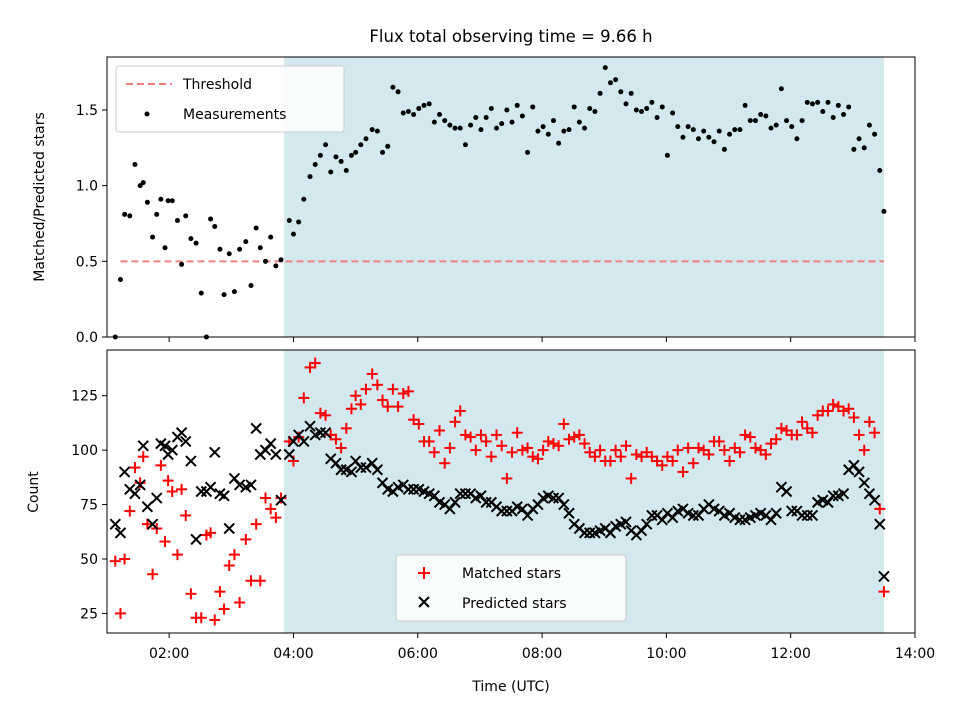 This screenshot has height=720, width=960. Describe the element at coordinates (84, 397) in the screenshot. I see `y-tick-label: 125` at that location.